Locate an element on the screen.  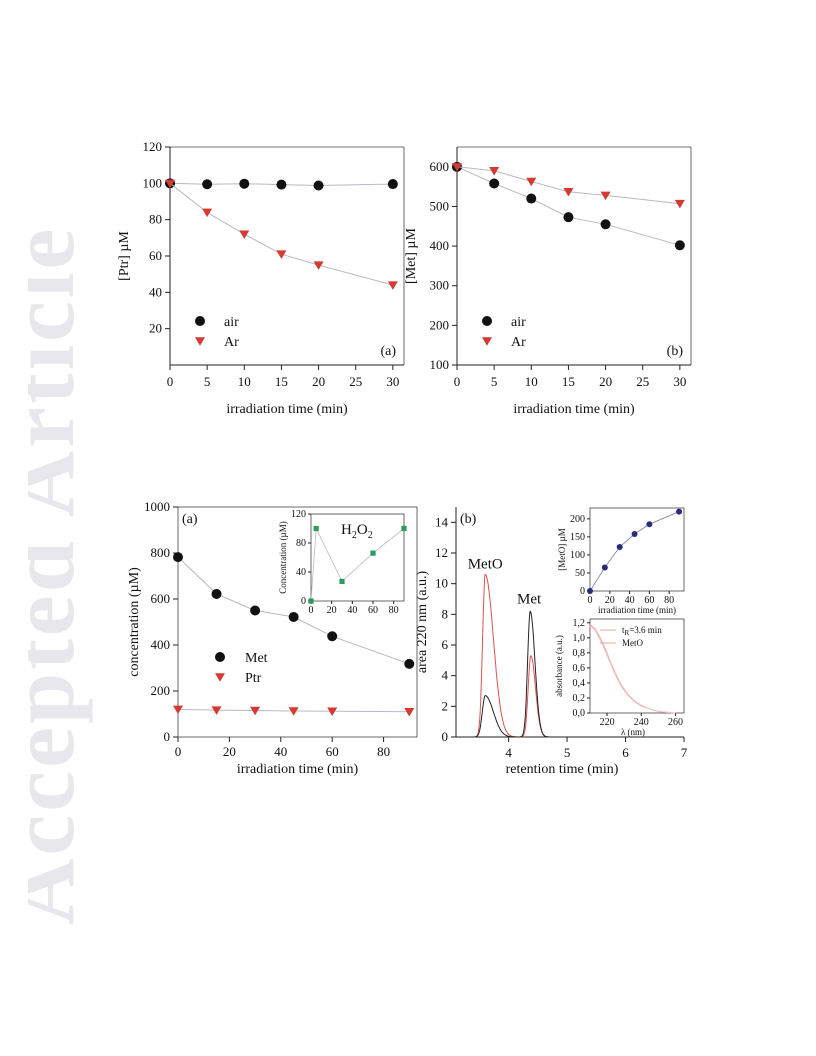
legend-marker-Met is located at coordinates (220, 657).